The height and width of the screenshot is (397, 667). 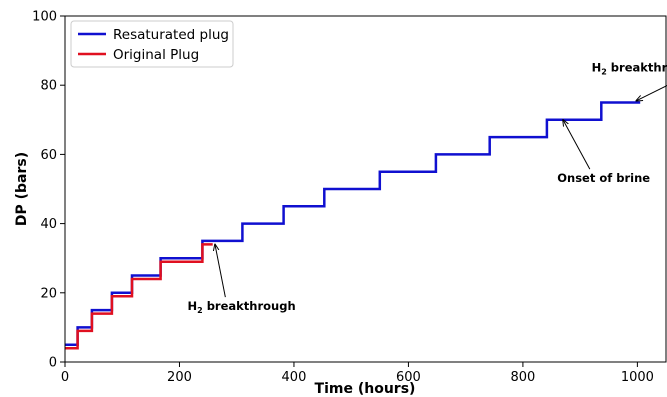 I want to click on annotation-label-0: H2 breakthrough, so click(x=241, y=307).